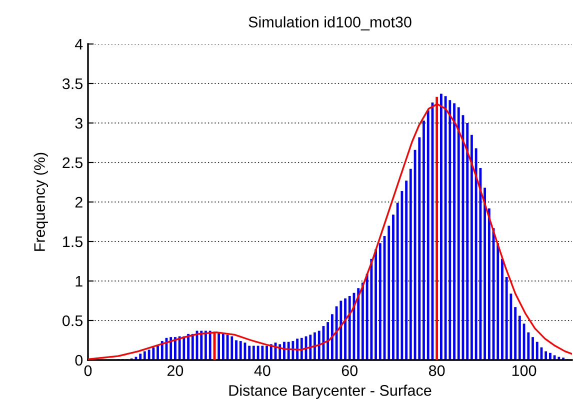 Image resolution: width=573 pixels, height=410 pixels. Describe the element at coordinates (330, 23) in the screenshot. I see `chart-title: Simulation id100_mot30` at that location.